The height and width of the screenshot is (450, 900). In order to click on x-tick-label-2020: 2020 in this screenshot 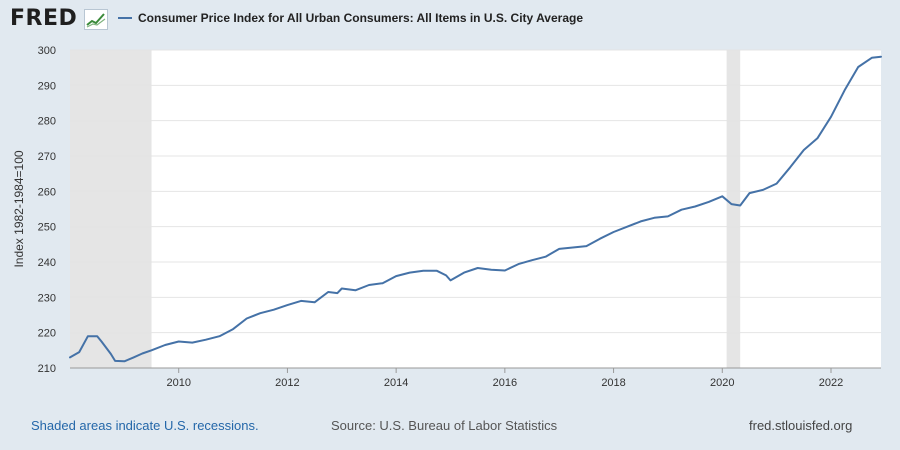, I will do `click(722, 383)`.